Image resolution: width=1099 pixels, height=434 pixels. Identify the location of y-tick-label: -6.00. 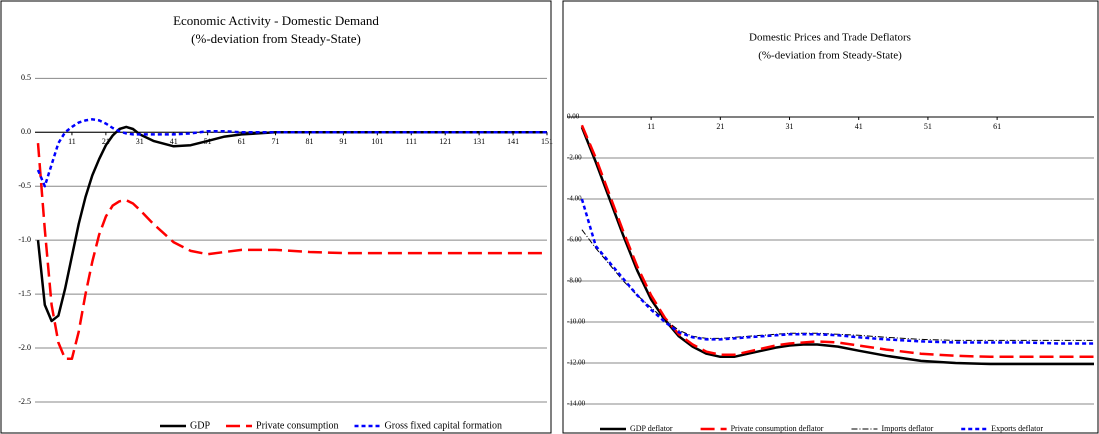
(574, 240).